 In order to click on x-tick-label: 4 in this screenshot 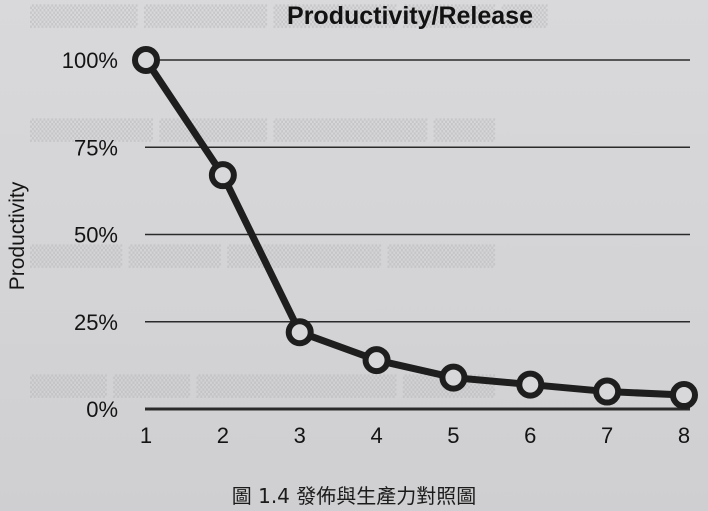, I will do `click(376, 435)`.